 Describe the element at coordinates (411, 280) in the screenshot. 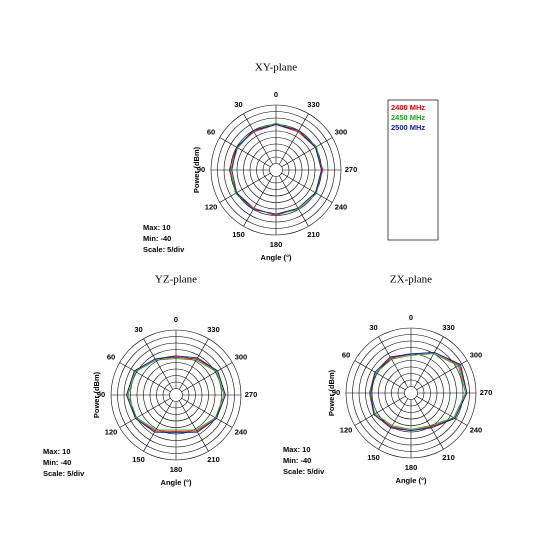

I see `chart-title: ZX-plane` at that location.